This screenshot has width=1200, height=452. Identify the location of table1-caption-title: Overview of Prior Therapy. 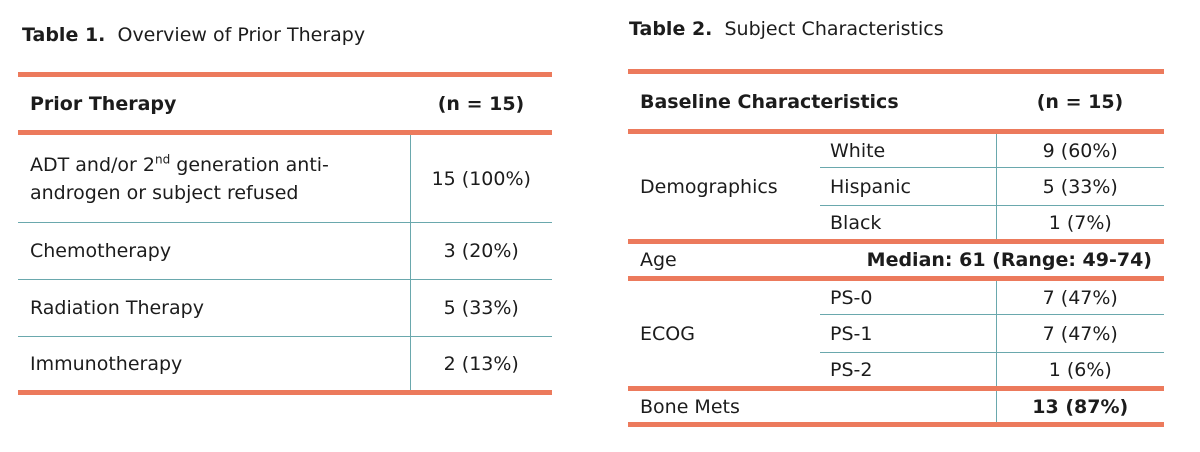
(241, 35).